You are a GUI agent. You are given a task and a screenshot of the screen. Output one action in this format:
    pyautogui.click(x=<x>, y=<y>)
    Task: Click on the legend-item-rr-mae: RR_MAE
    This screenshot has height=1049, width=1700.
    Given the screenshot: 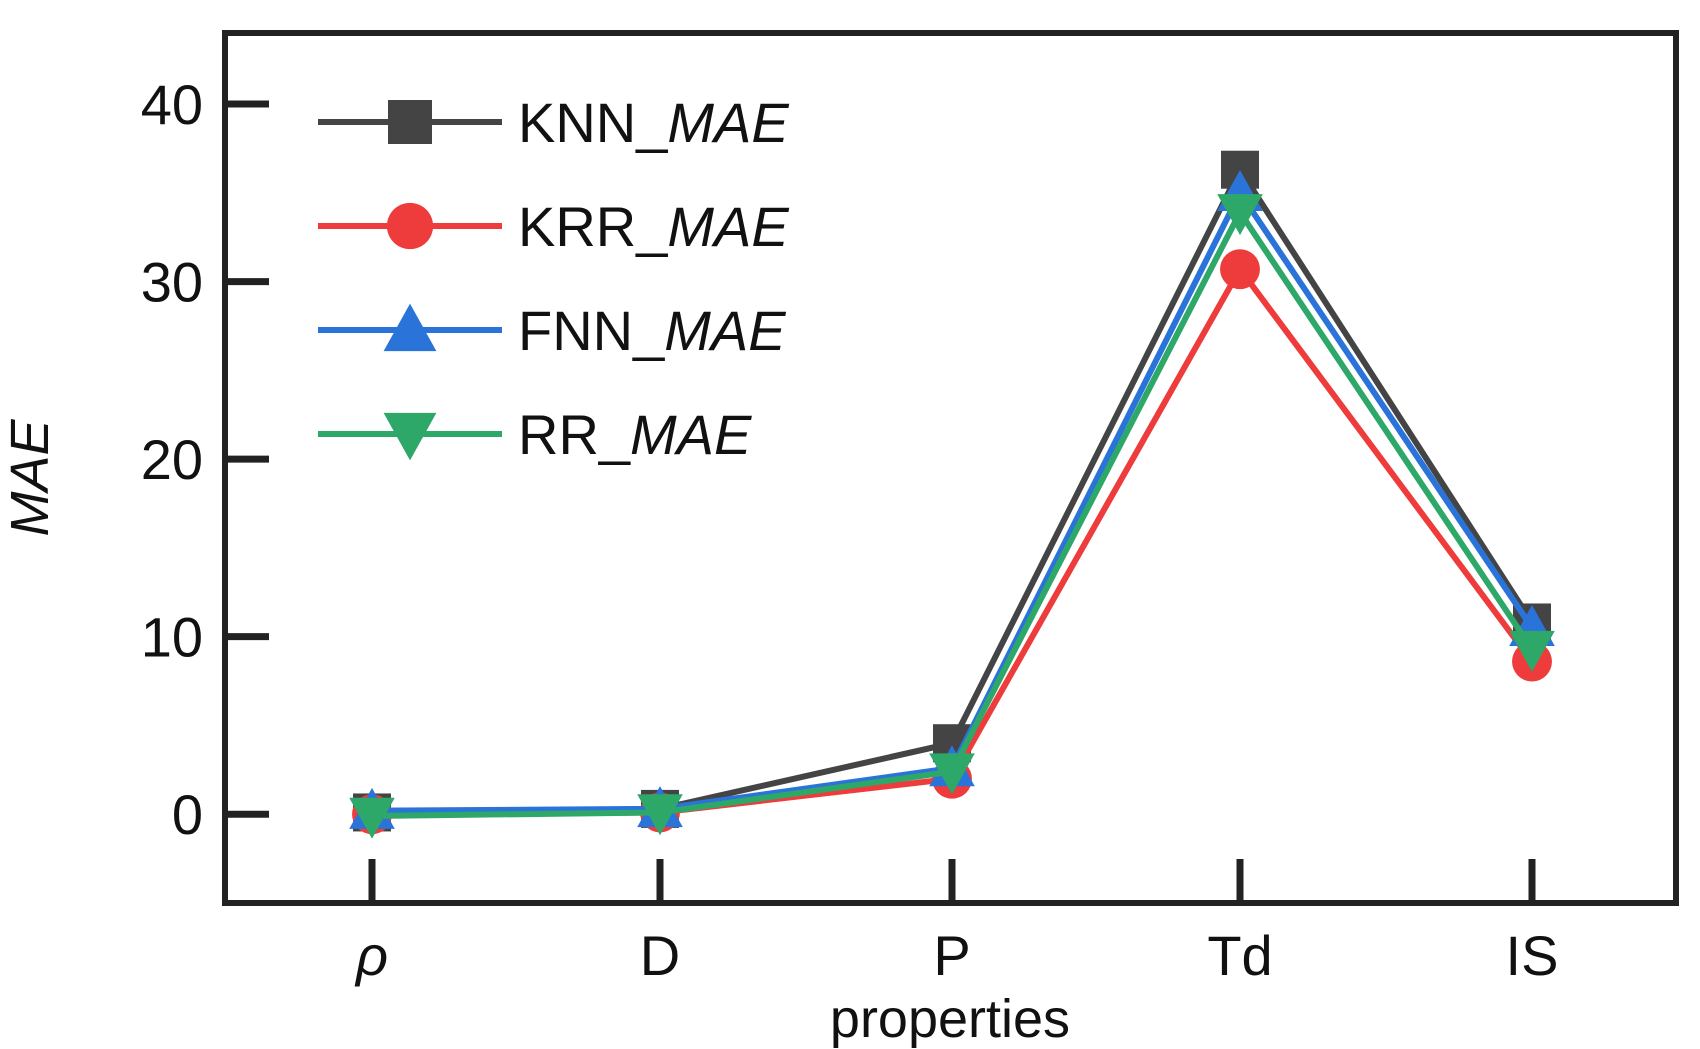 What is the action you would take?
    pyautogui.click(x=535, y=434)
    